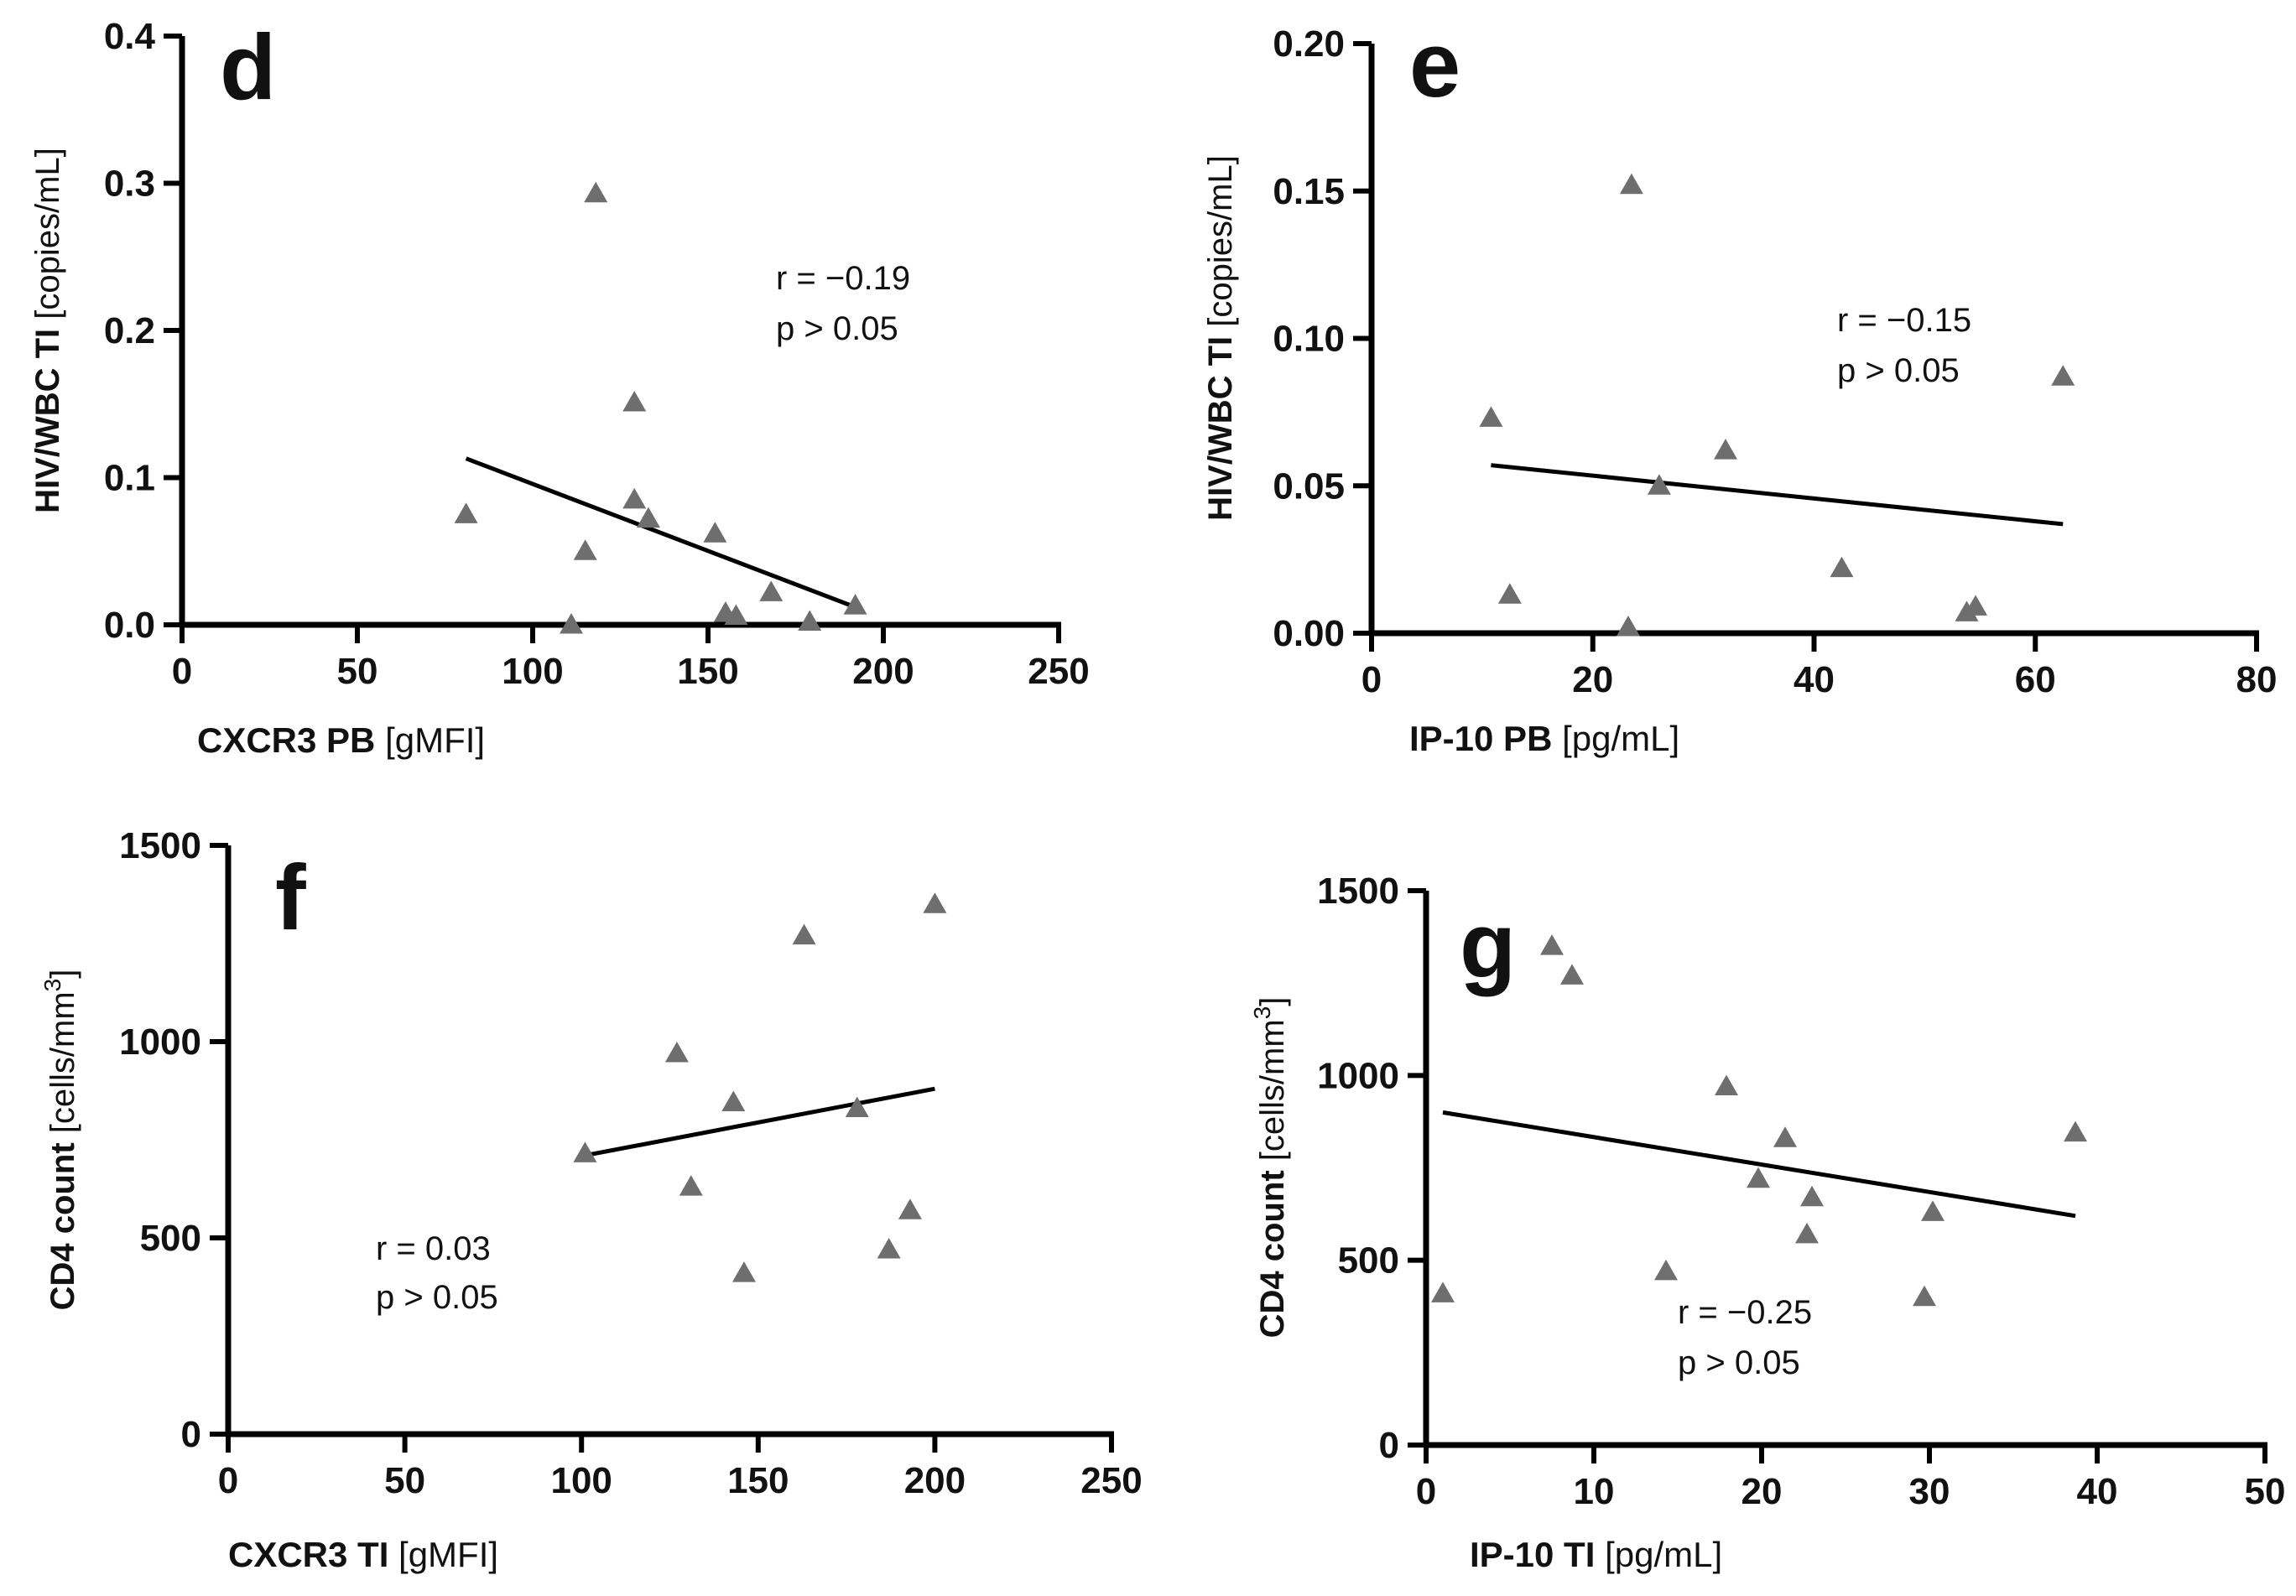  I want to click on x-tick-label: 50, so click(405, 1480).